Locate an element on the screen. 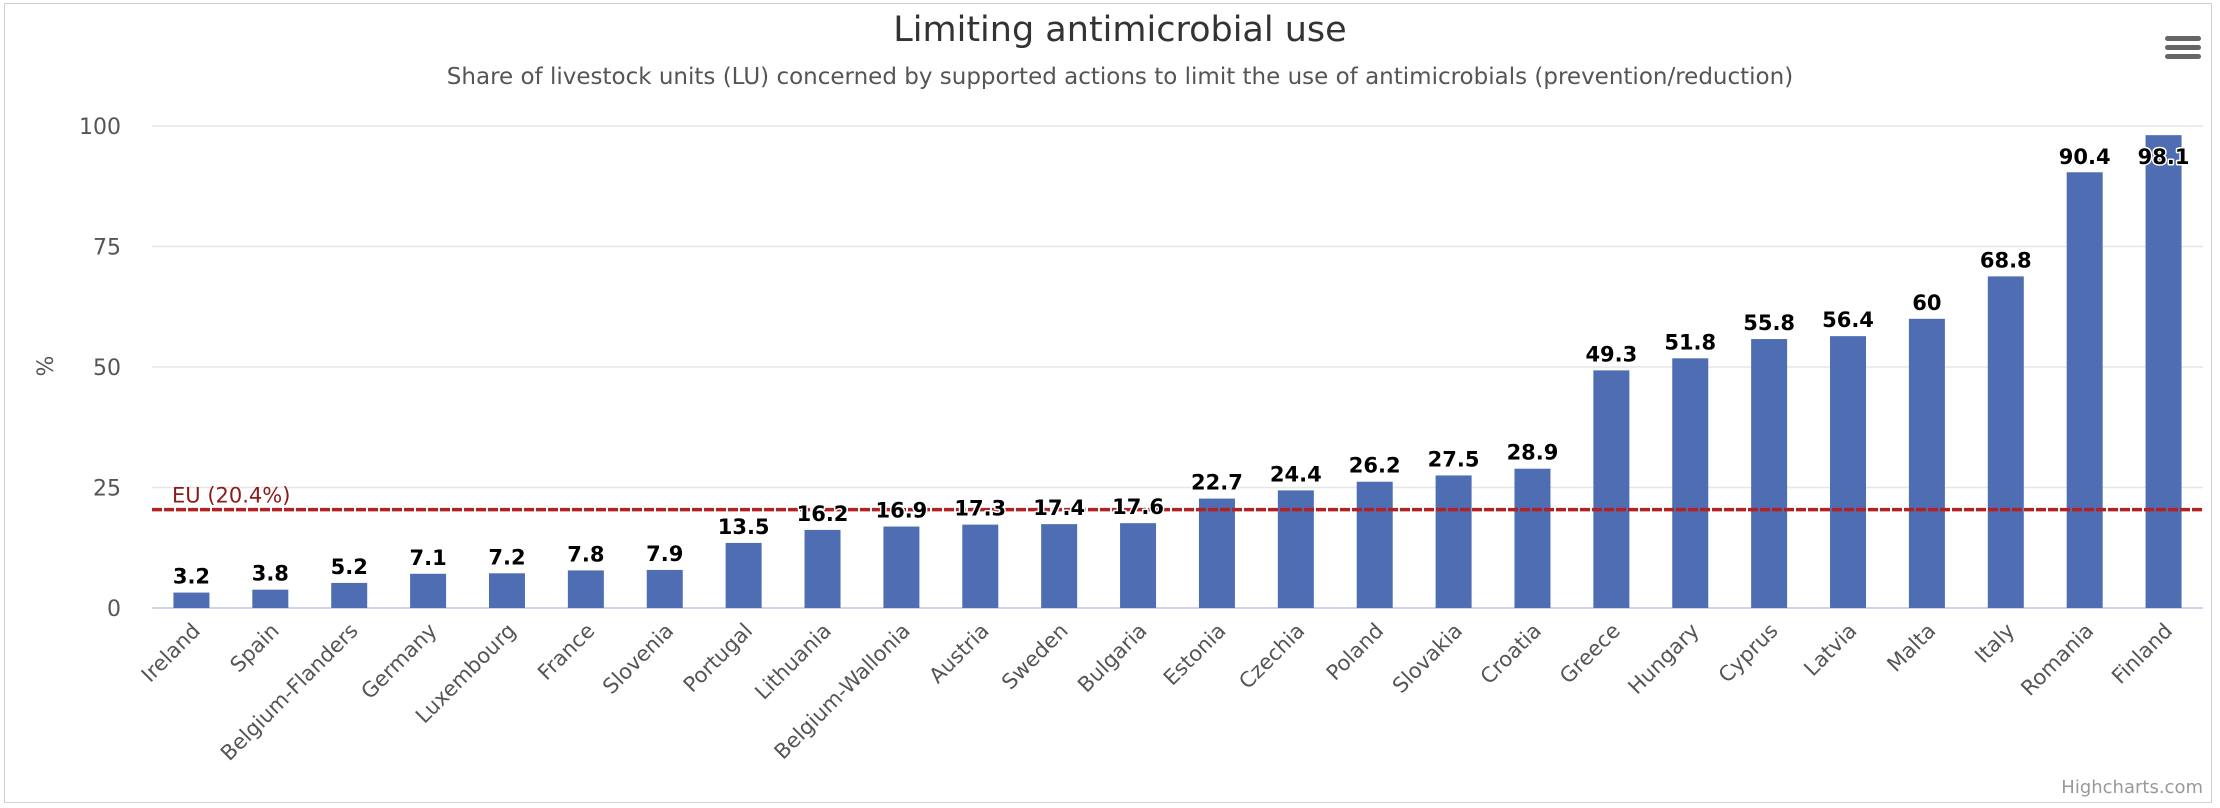 This screenshot has width=2220, height=808. x-tick-label: Austria is located at coordinates (958, 653).